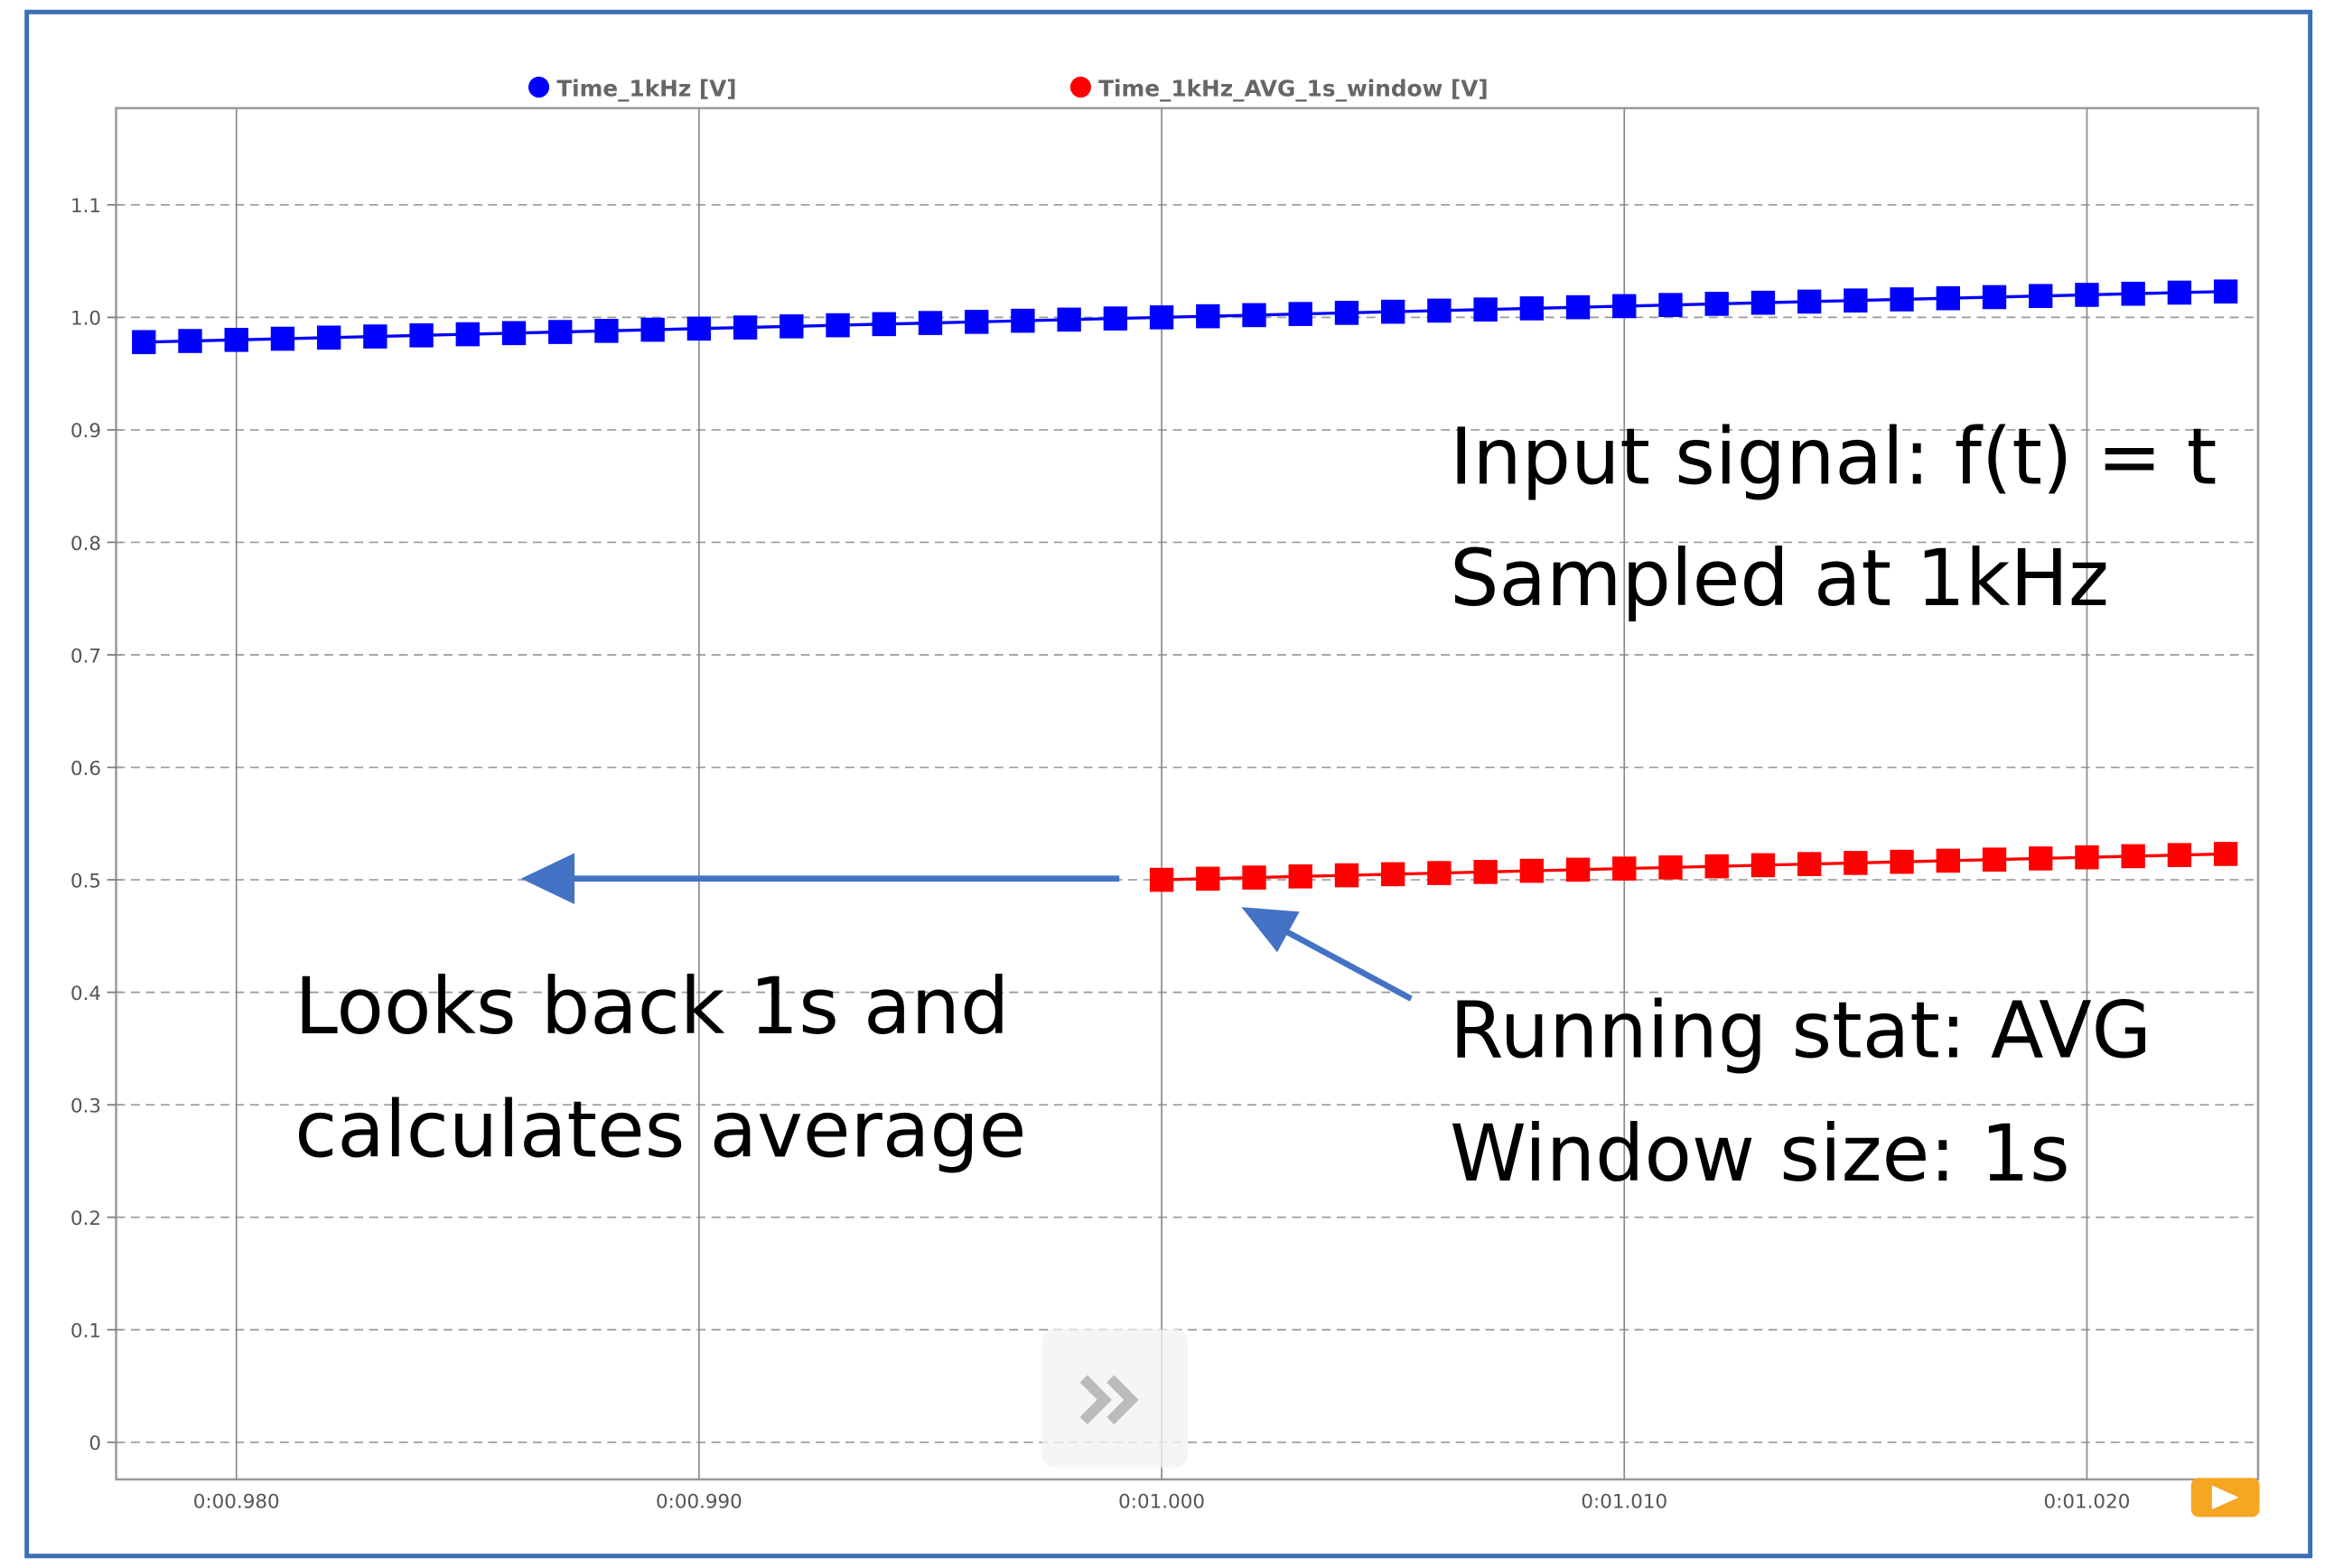 The height and width of the screenshot is (1568, 2334). What do you see at coordinates (85, 1106) in the screenshot?
I see `y-tick-label: 0.3` at bounding box center [85, 1106].